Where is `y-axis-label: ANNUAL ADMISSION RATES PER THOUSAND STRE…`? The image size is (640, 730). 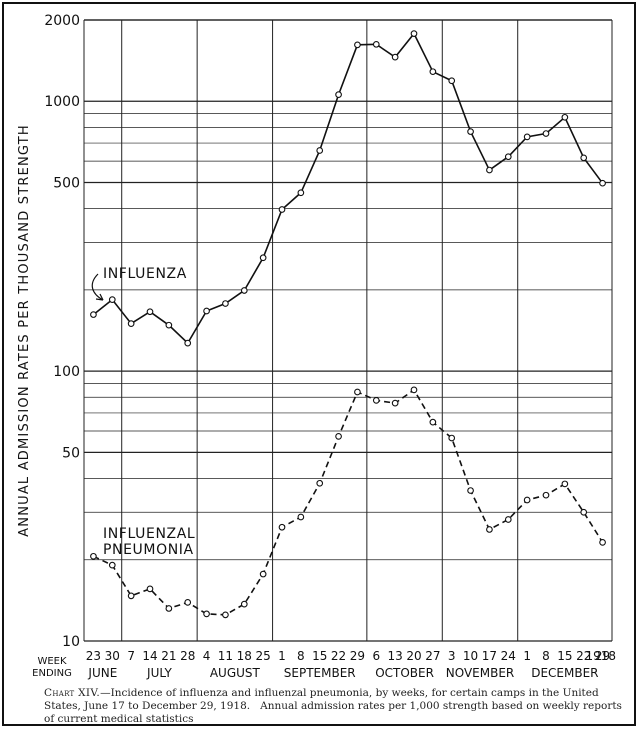 y-axis-label: ANNUAL ADMISSION RATES PER THOUSAND STRE… is located at coordinates (24, 330).